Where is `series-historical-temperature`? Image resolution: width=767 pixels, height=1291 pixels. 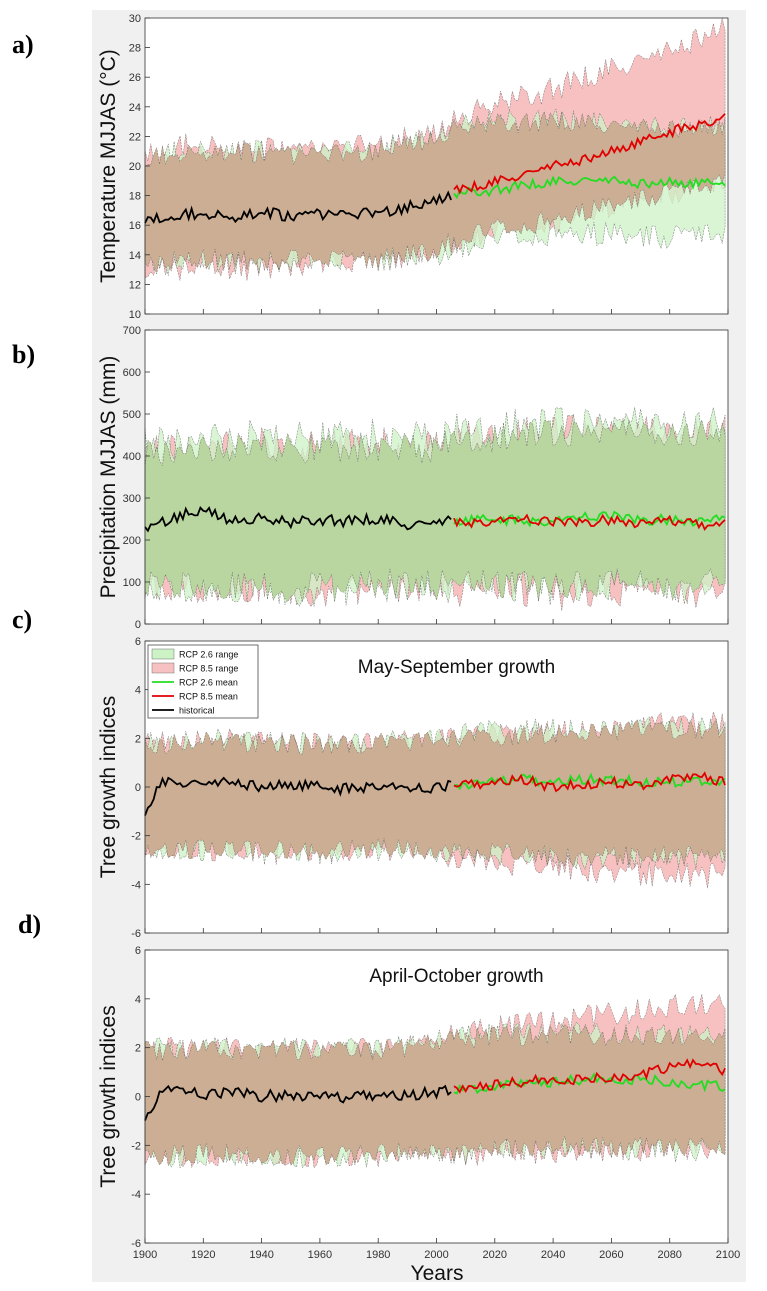 series-historical-temperature is located at coordinates (298, 207).